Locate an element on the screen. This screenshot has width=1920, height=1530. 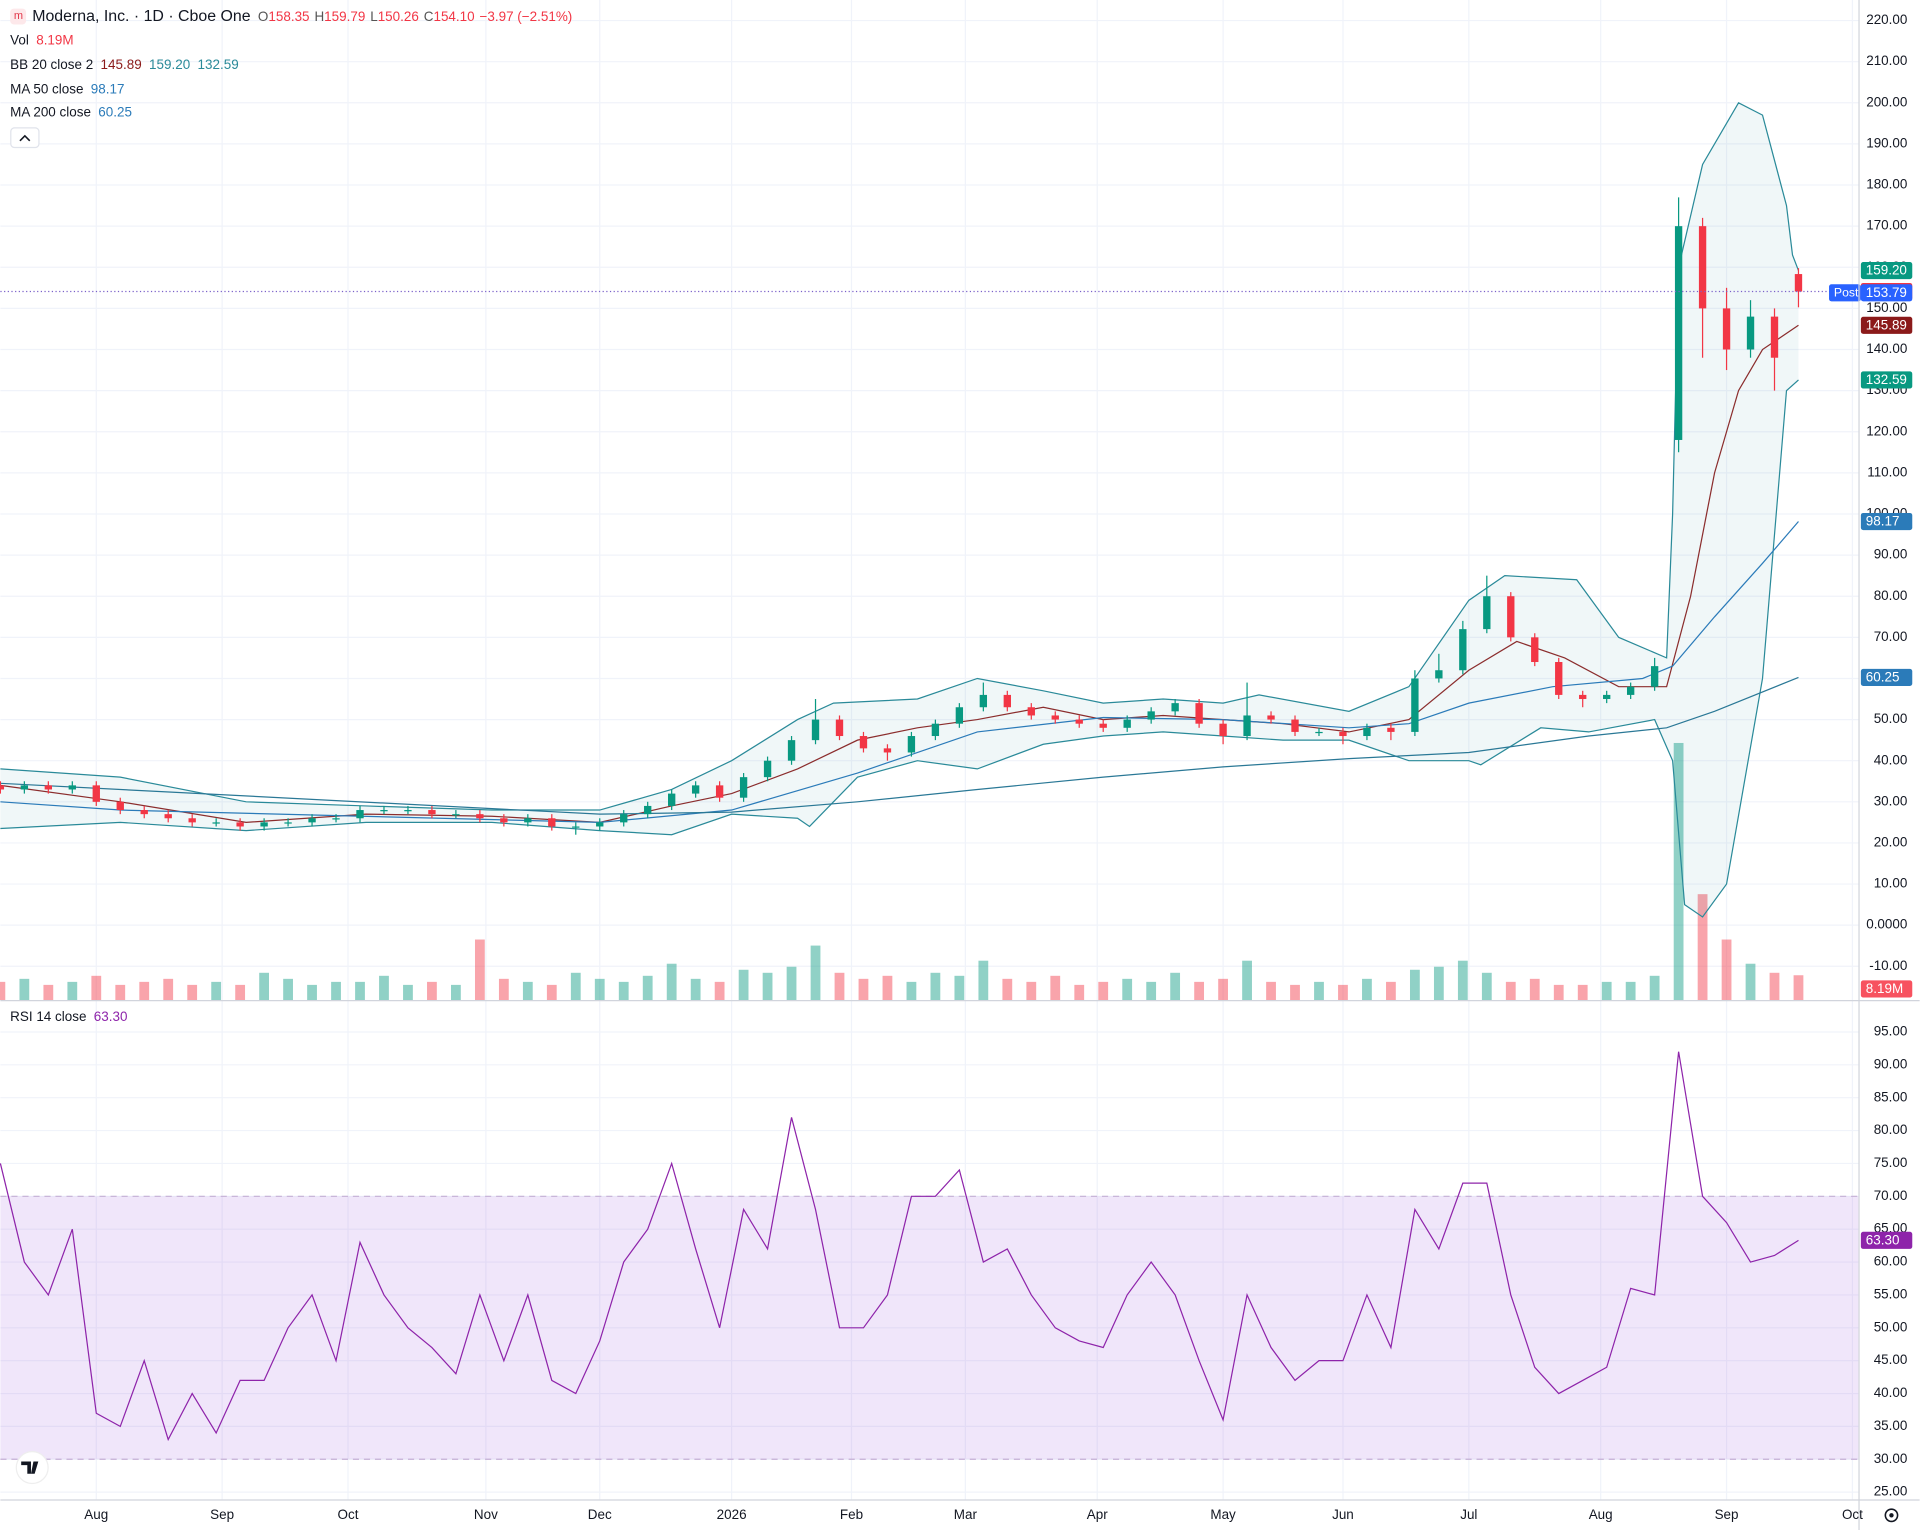
tv-logo is located at coordinates (32, 1468).